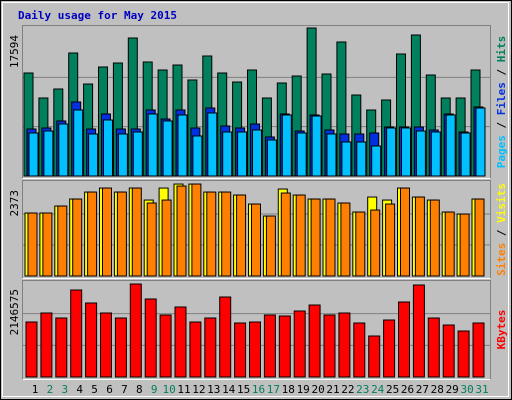 The height and width of the screenshot is (400, 512). Describe the element at coordinates (347, 389) in the screenshot. I see `x-tick-label: 22` at that location.